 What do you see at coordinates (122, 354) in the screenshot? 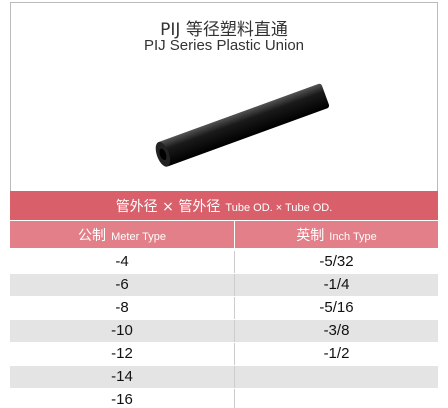
I see `metric-cell: -12` at bounding box center [122, 354].